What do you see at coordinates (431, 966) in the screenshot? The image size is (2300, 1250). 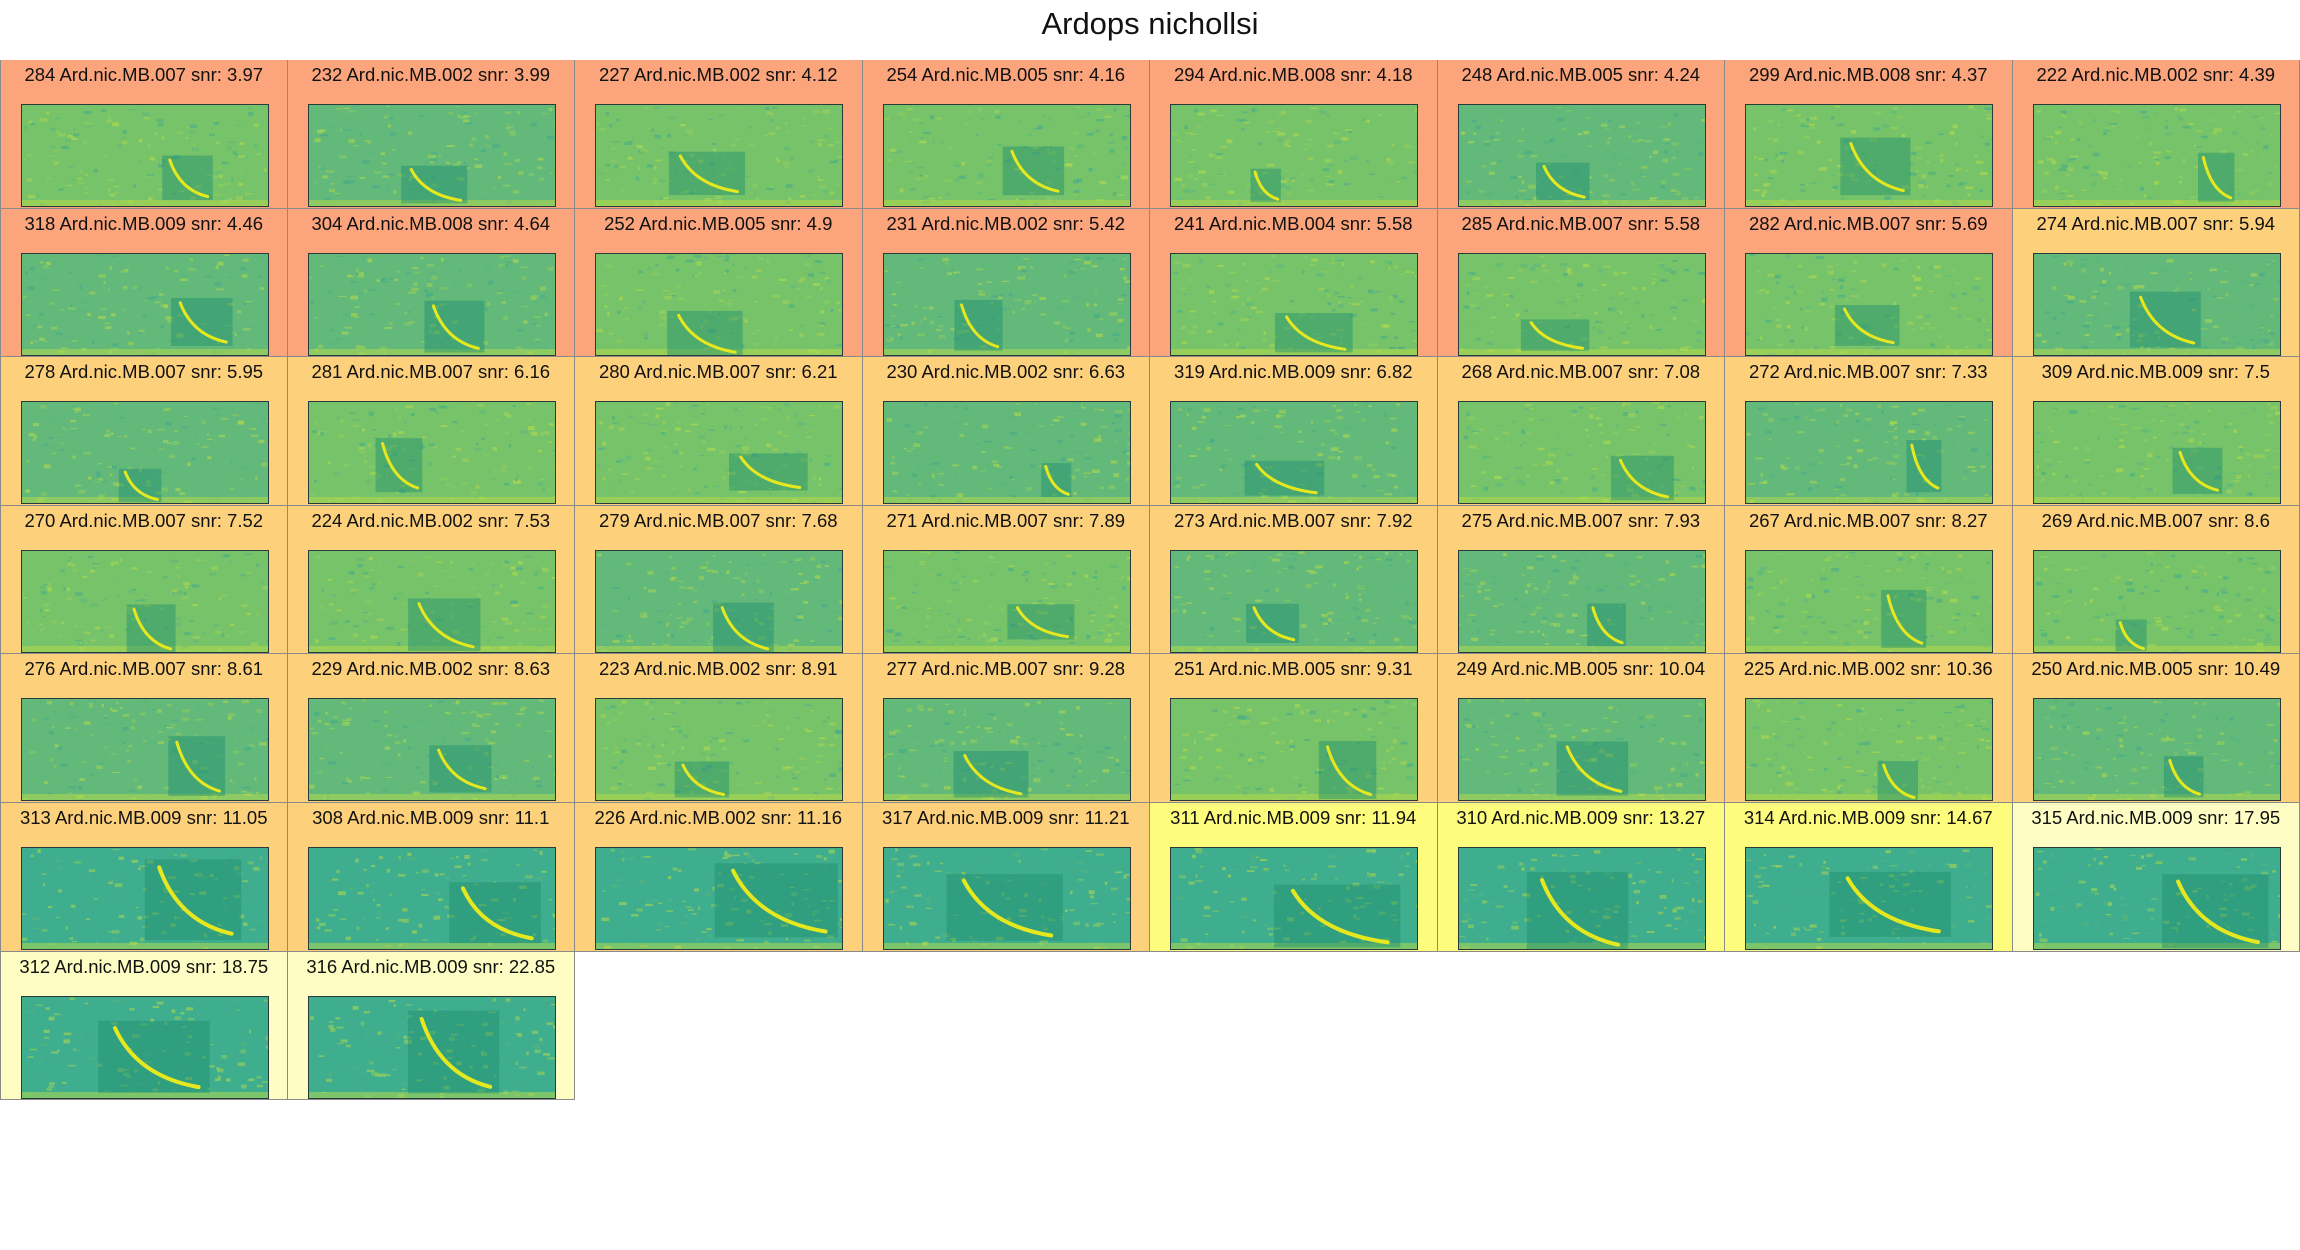 I see `clip-label: 316 Ard.nic.MB.009 snr: 22.85` at bounding box center [431, 966].